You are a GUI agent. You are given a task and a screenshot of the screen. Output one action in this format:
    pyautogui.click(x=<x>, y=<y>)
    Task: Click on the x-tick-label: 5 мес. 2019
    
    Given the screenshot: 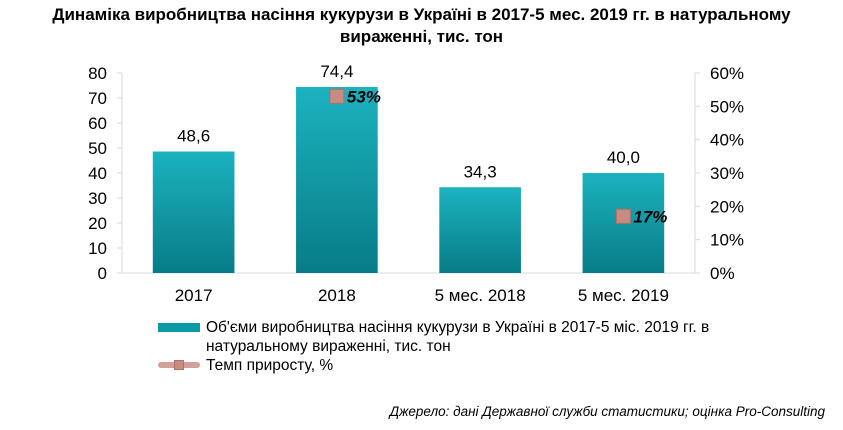 What is the action you would take?
    pyautogui.click(x=623, y=295)
    